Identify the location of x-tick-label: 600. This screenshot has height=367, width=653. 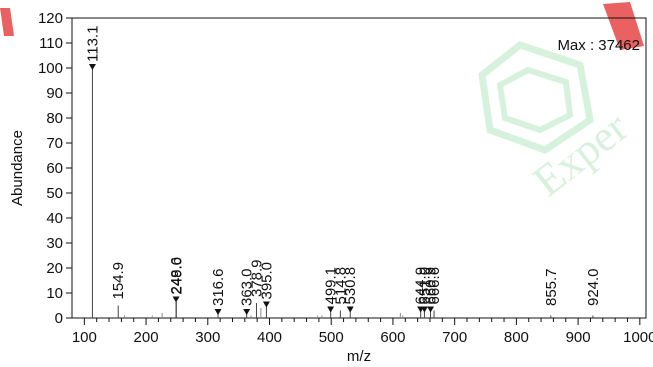
(392, 337).